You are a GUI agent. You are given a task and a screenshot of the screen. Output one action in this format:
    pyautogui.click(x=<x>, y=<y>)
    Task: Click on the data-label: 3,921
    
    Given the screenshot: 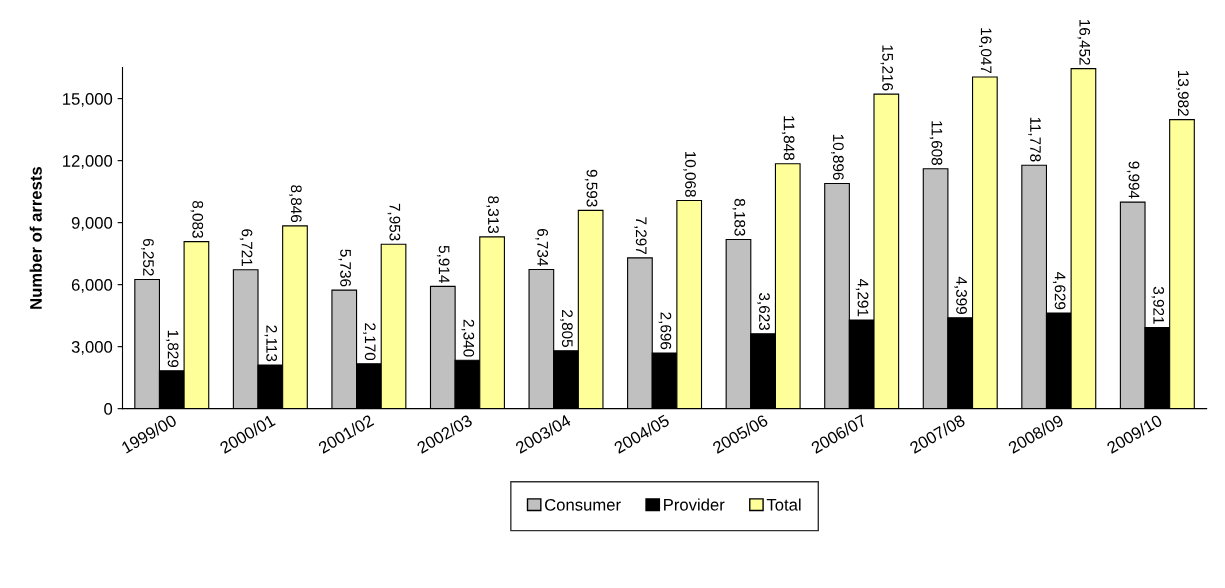 What is the action you would take?
    pyautogui.click(x=1158, y=305)
    